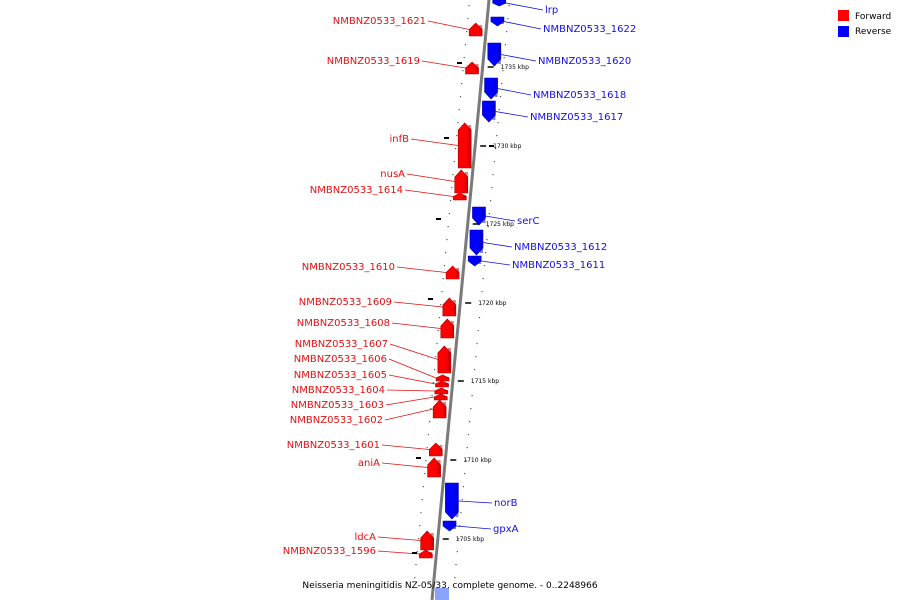 The image size is (900, 600). I want to click on gene-label-forward: NMBNZ0533_1609, so click(345, 302).